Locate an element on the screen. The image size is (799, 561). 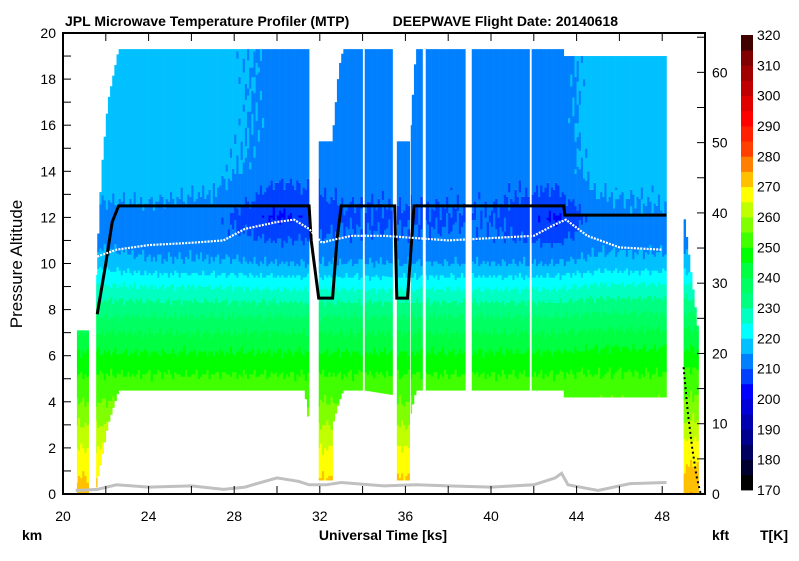
y-tick-label: 6 is located at coordinates (52, 356).